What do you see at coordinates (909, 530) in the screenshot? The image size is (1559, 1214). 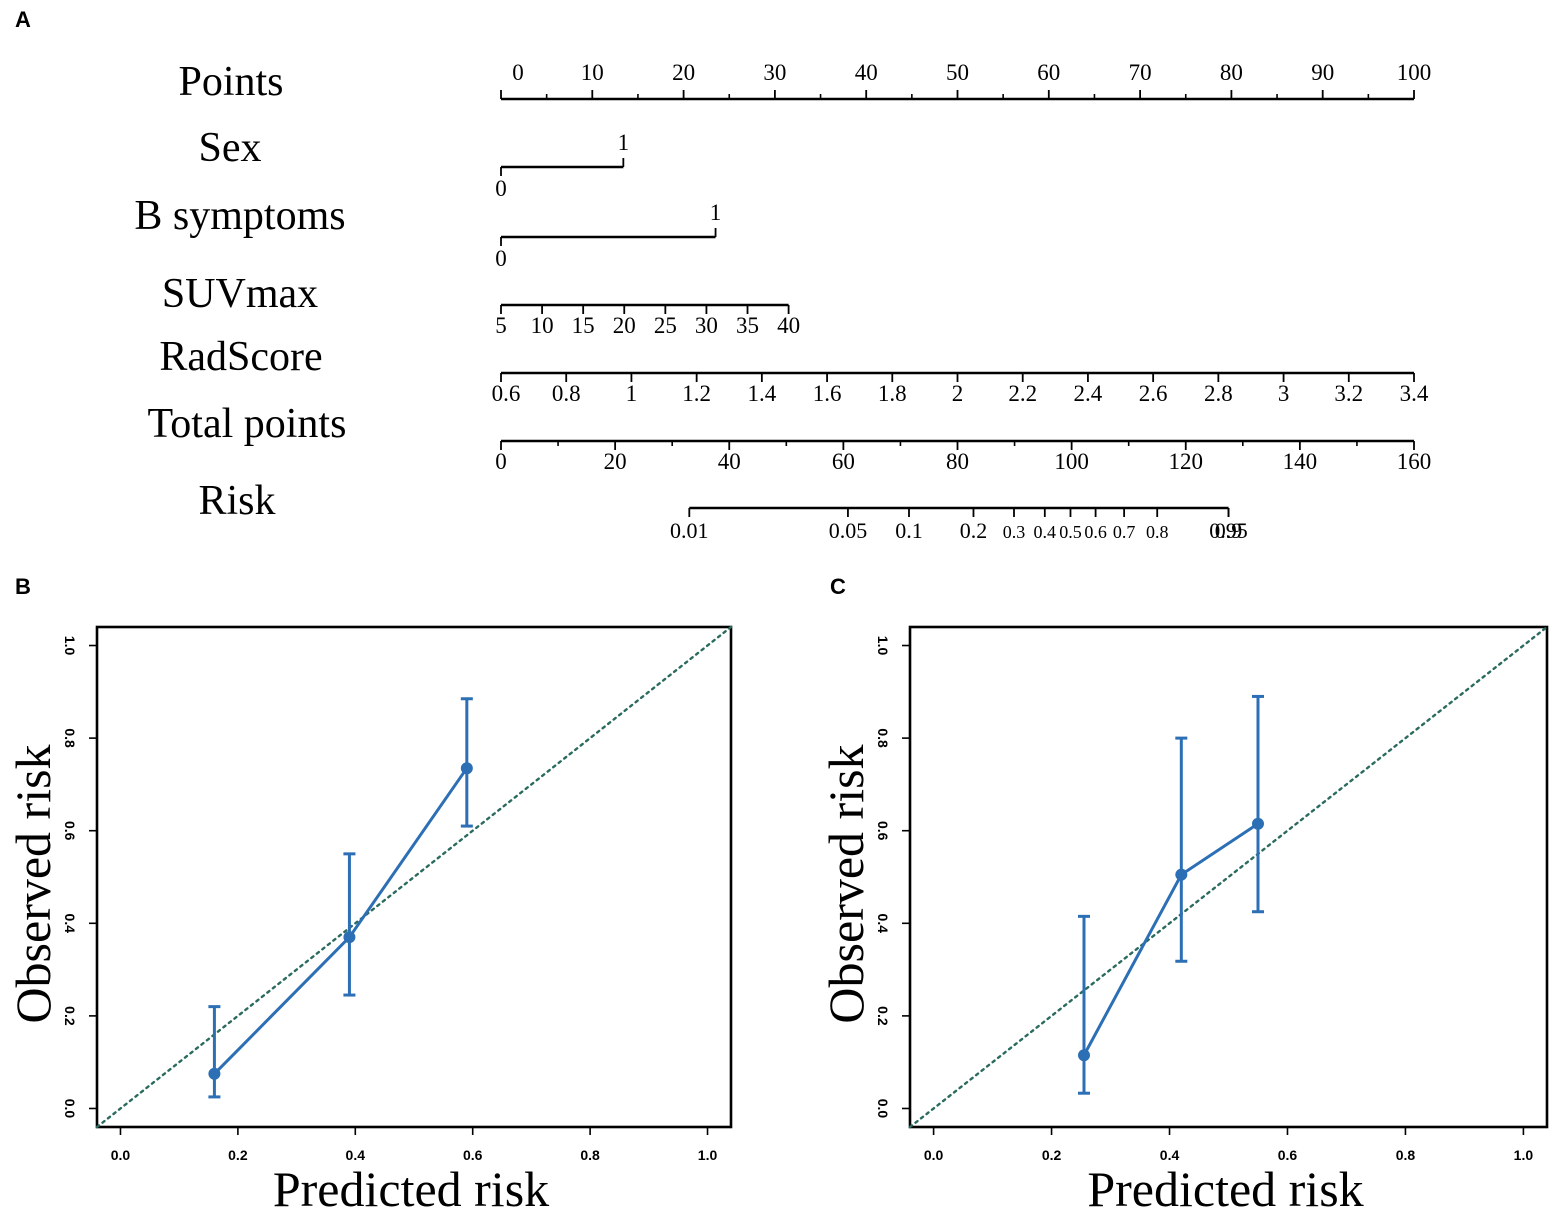 I see `nomogram-tick-label: 0.1` at bounding box center [909, 530].